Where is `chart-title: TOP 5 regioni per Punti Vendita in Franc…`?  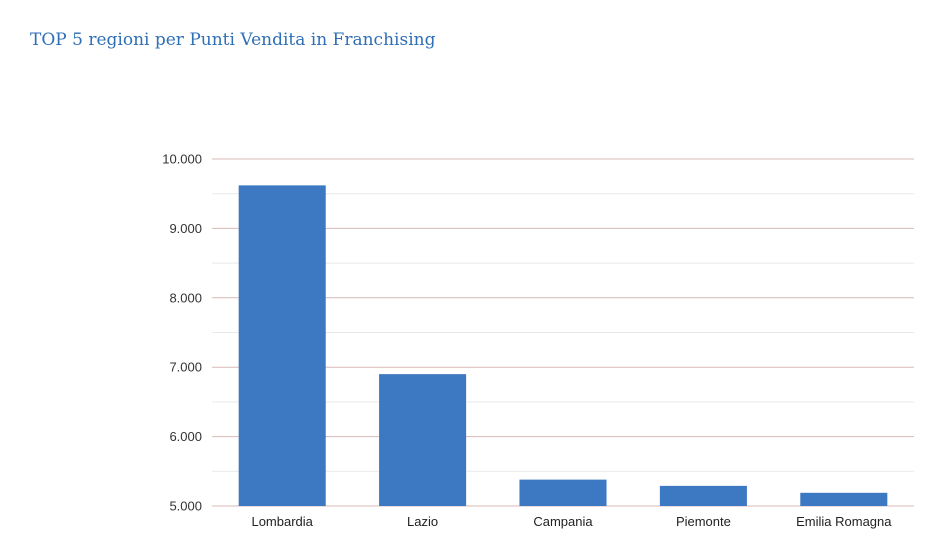
chart-title: TOP 5 regioni per Punti Vendita in Franc… is located at coordinates (233, 40).